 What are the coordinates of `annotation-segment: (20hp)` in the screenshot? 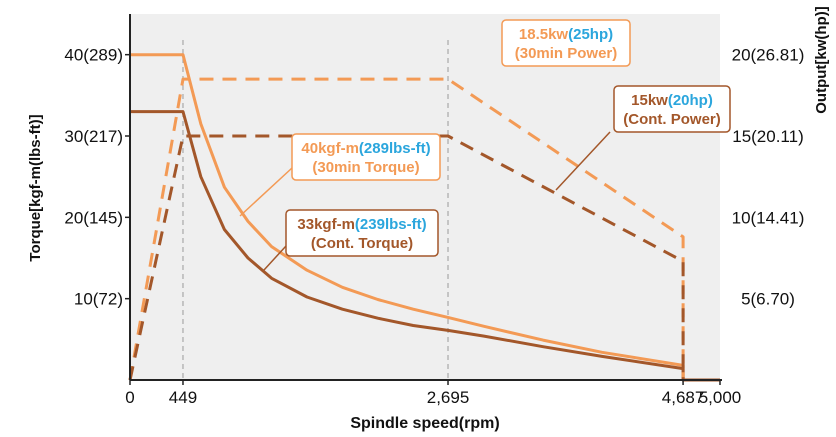 It's located at (690, 100).